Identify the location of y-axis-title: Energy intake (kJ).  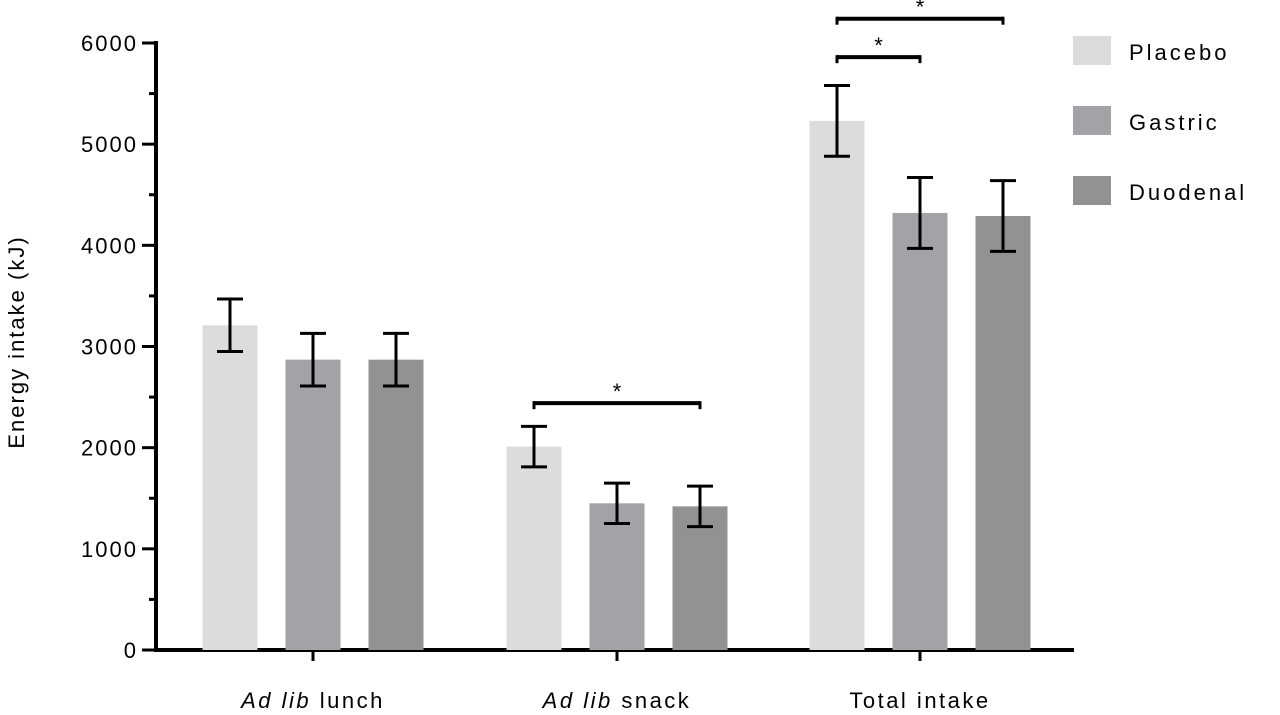
(16, 341).